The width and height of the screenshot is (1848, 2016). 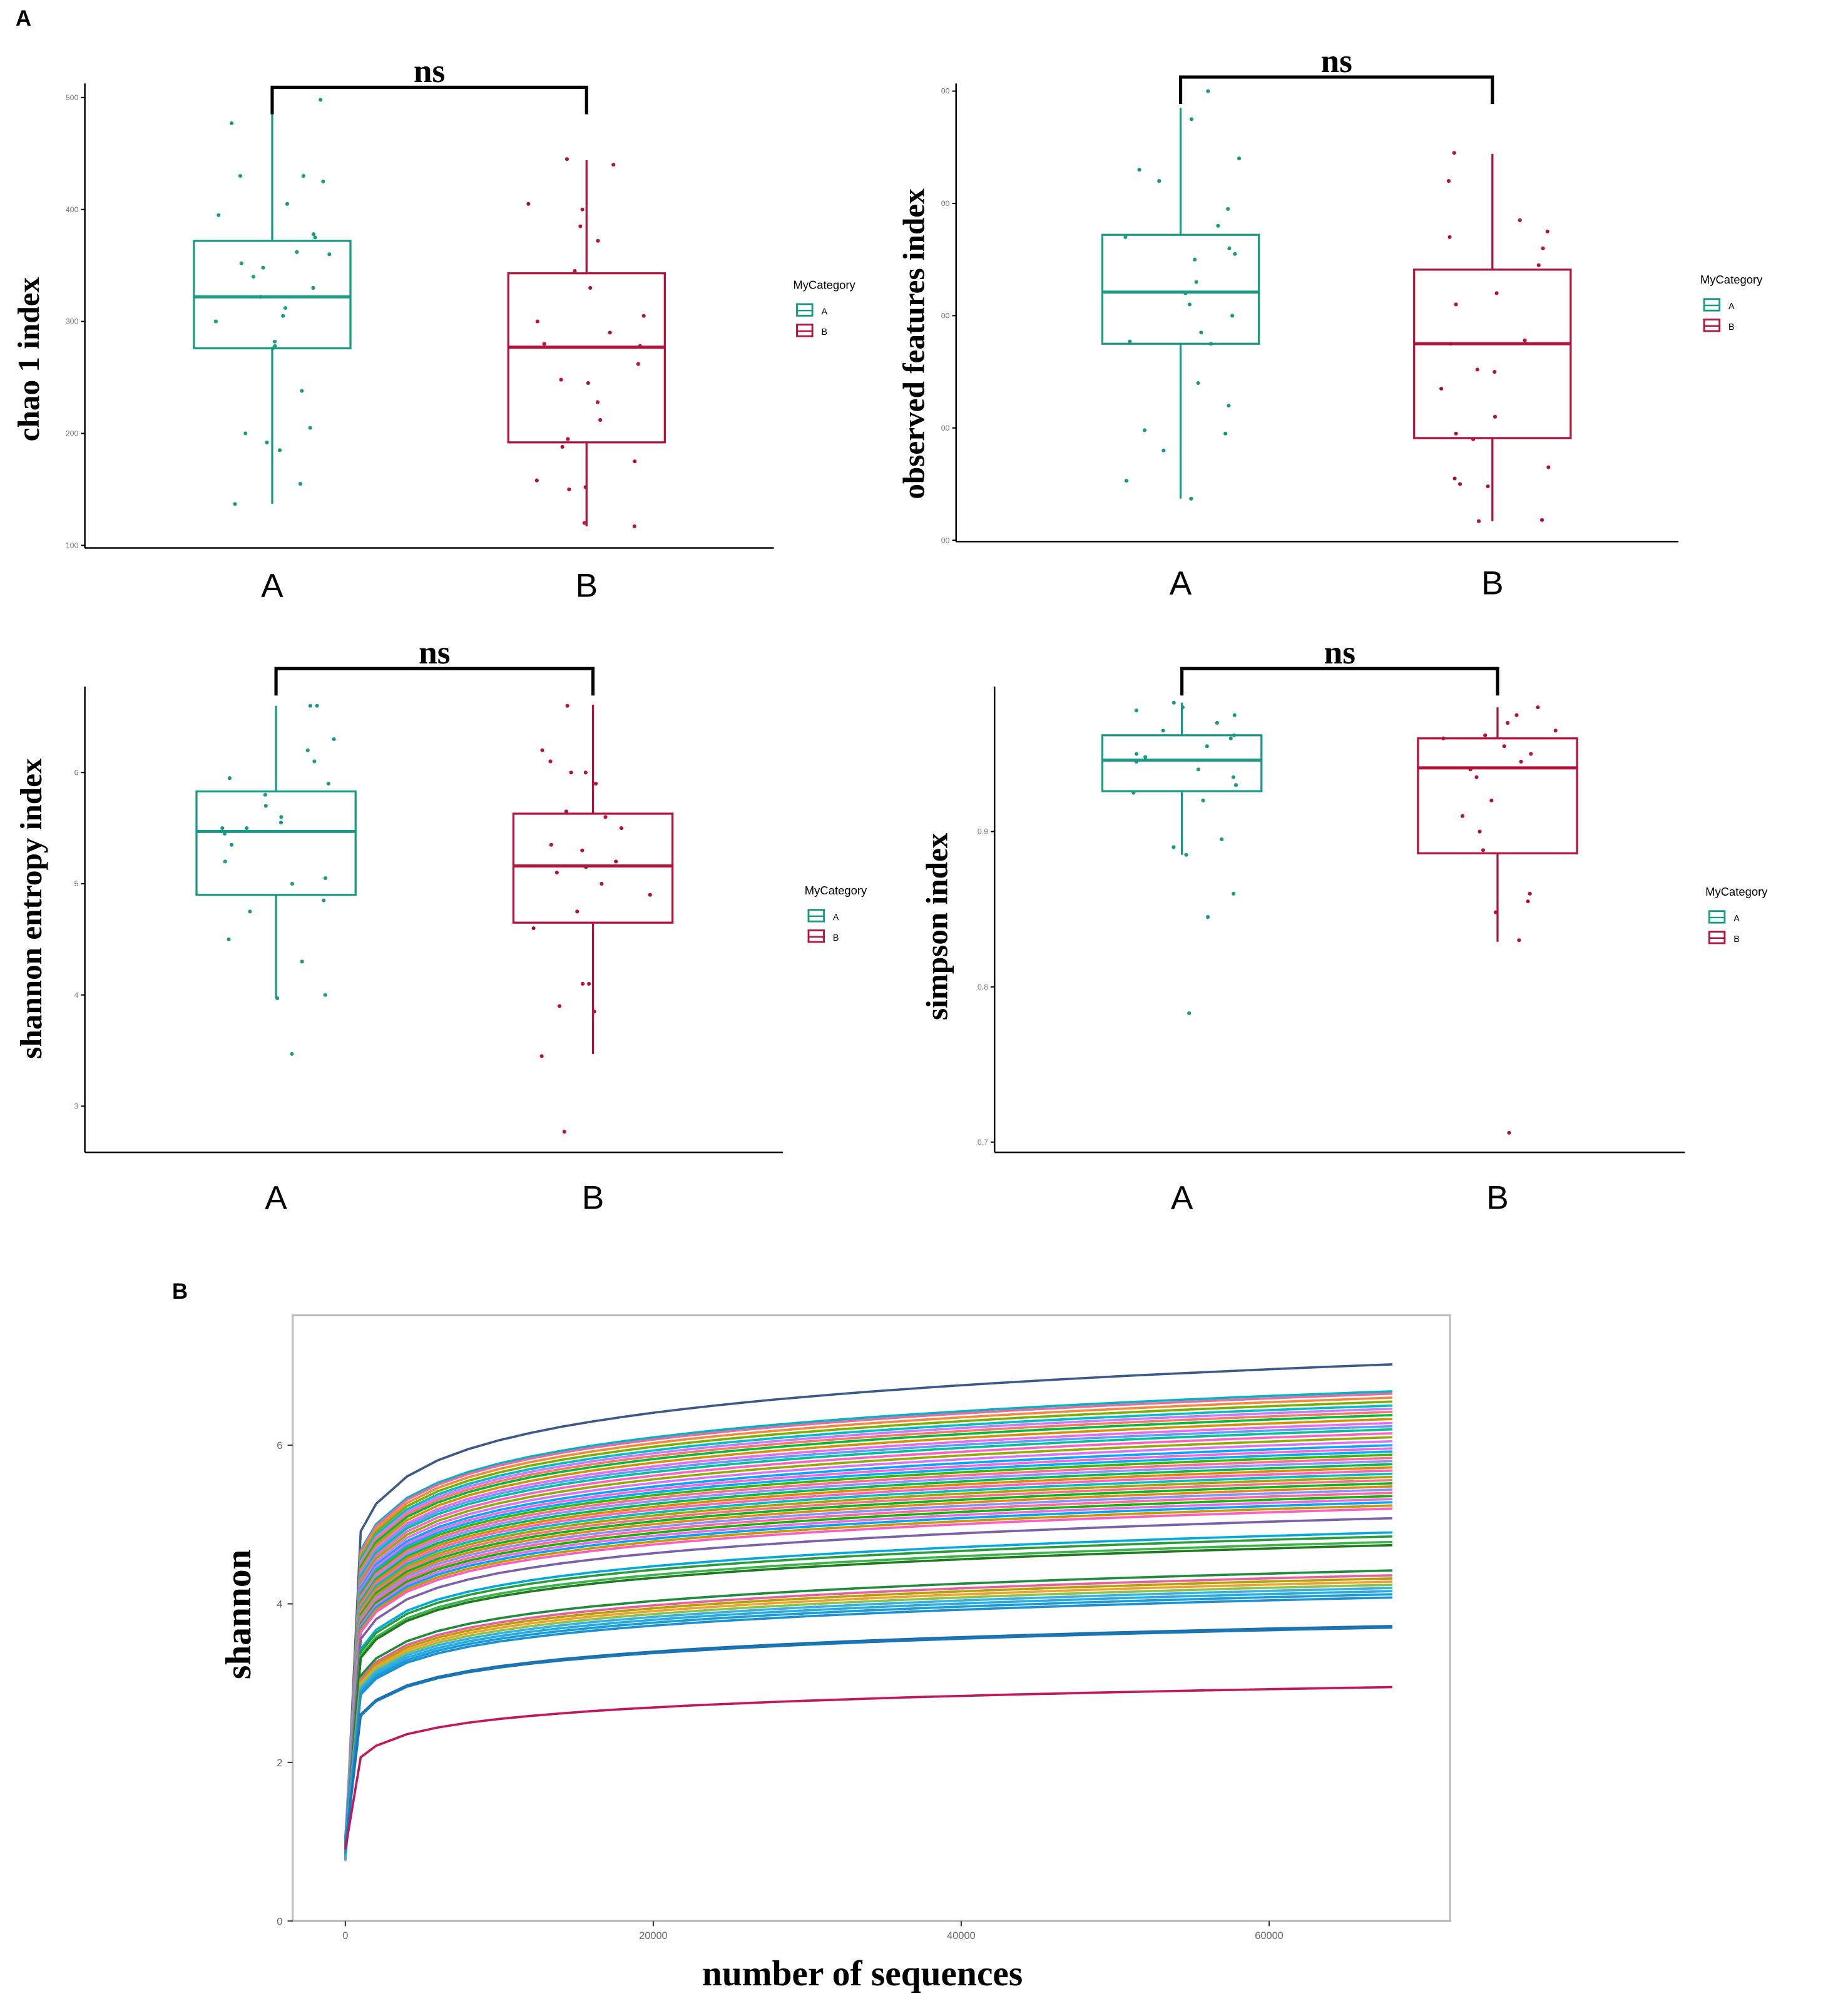 I want to click on significance-label: ns, so click(x=430, y=71).